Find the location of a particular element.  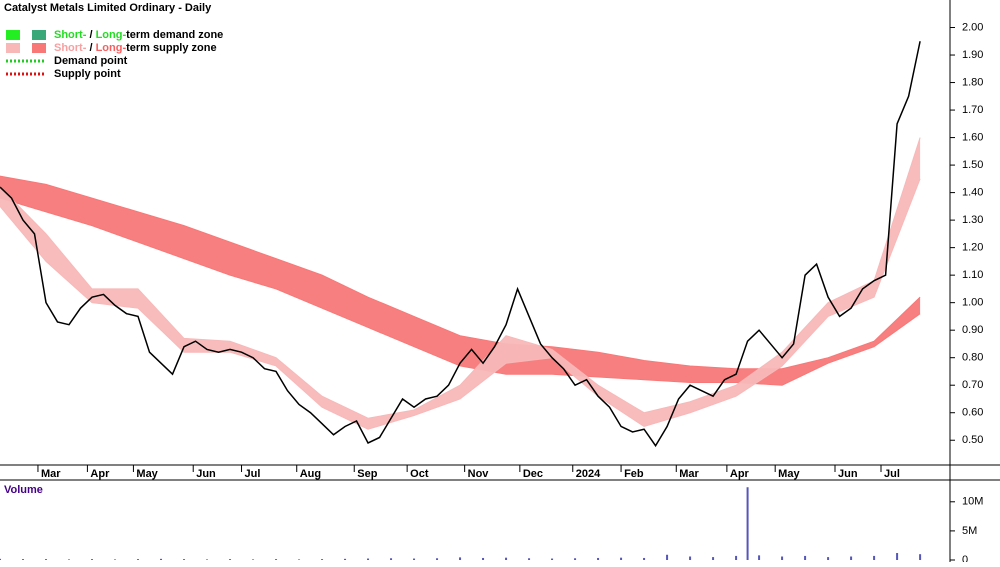

y-tick-label: 1.90 is located at coordinates (972, 55).